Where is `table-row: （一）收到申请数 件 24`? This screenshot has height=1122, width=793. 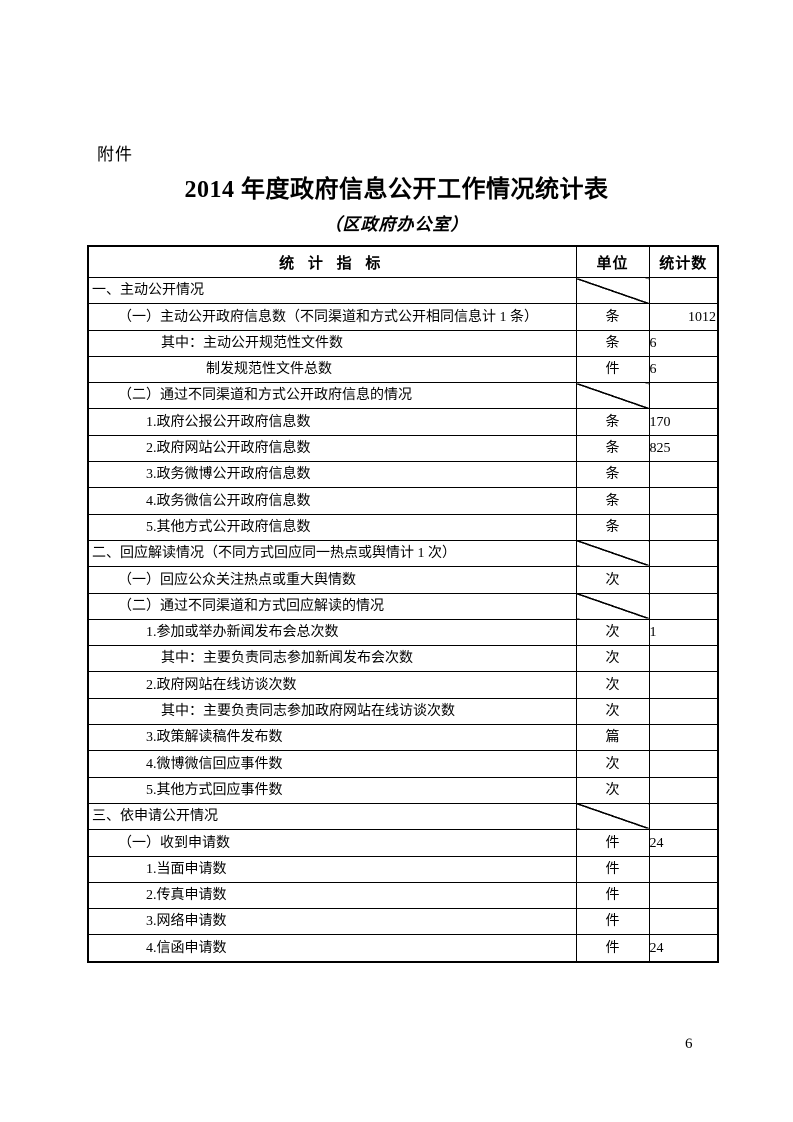
table-row: （一）收到申请数 件 24 is located at coordinates (403, 843).